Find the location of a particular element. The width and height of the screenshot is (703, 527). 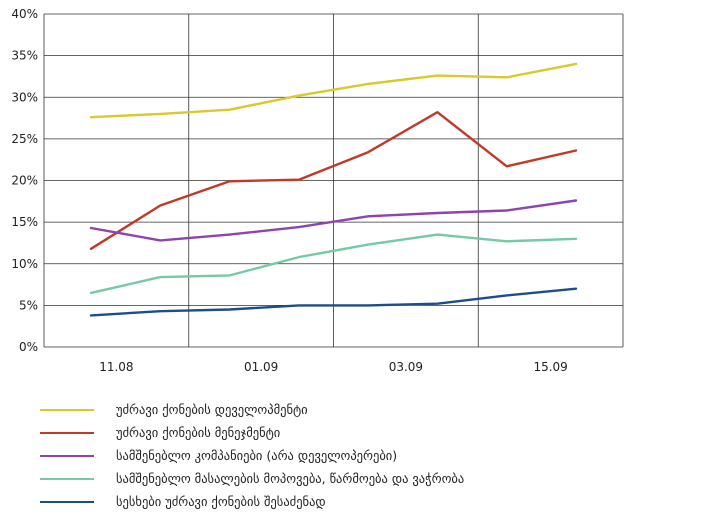

x-axis: 11.08 01.09 03.09 15.09 is located at coordinates (333, 367).